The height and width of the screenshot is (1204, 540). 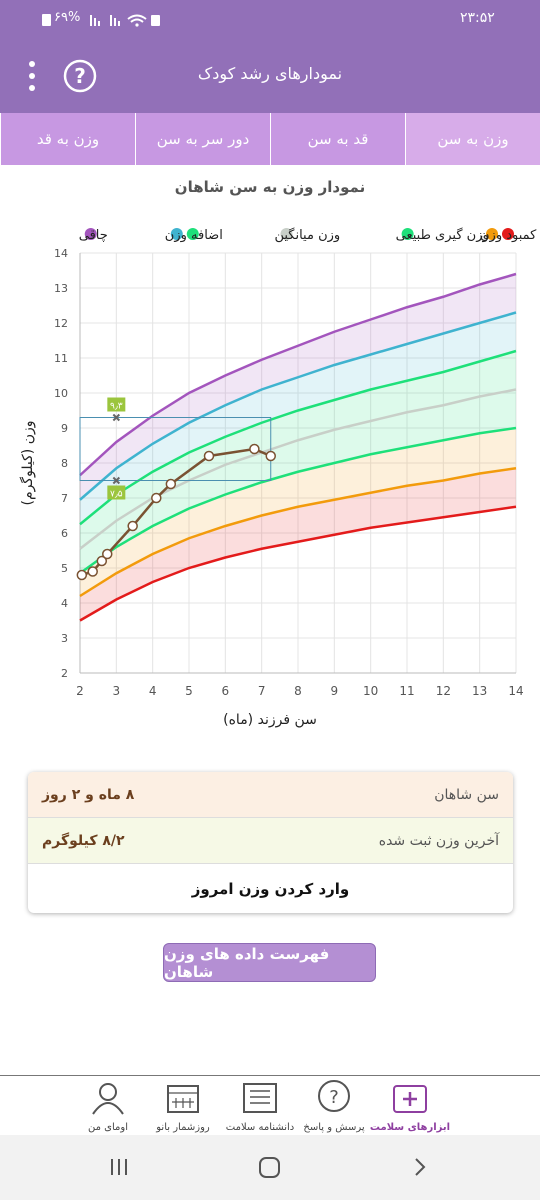 What do you see at coordinates (335, 691) in the screenshot?
I see `x-tick-label: 9` at bounding box center [335, 691].